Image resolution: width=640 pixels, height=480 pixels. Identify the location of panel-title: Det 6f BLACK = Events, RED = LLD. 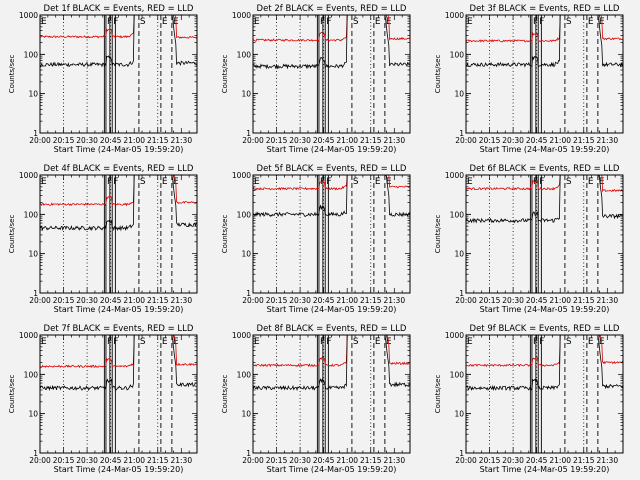
(545, 169).